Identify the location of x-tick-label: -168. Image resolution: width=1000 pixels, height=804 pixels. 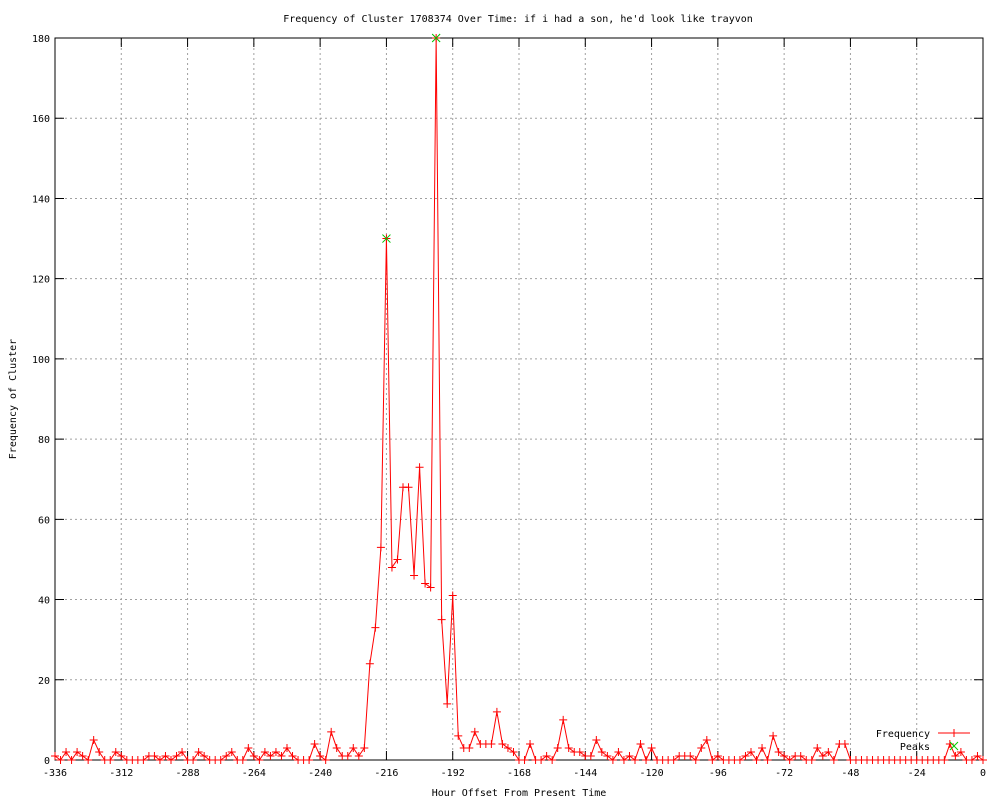
(519, 773).